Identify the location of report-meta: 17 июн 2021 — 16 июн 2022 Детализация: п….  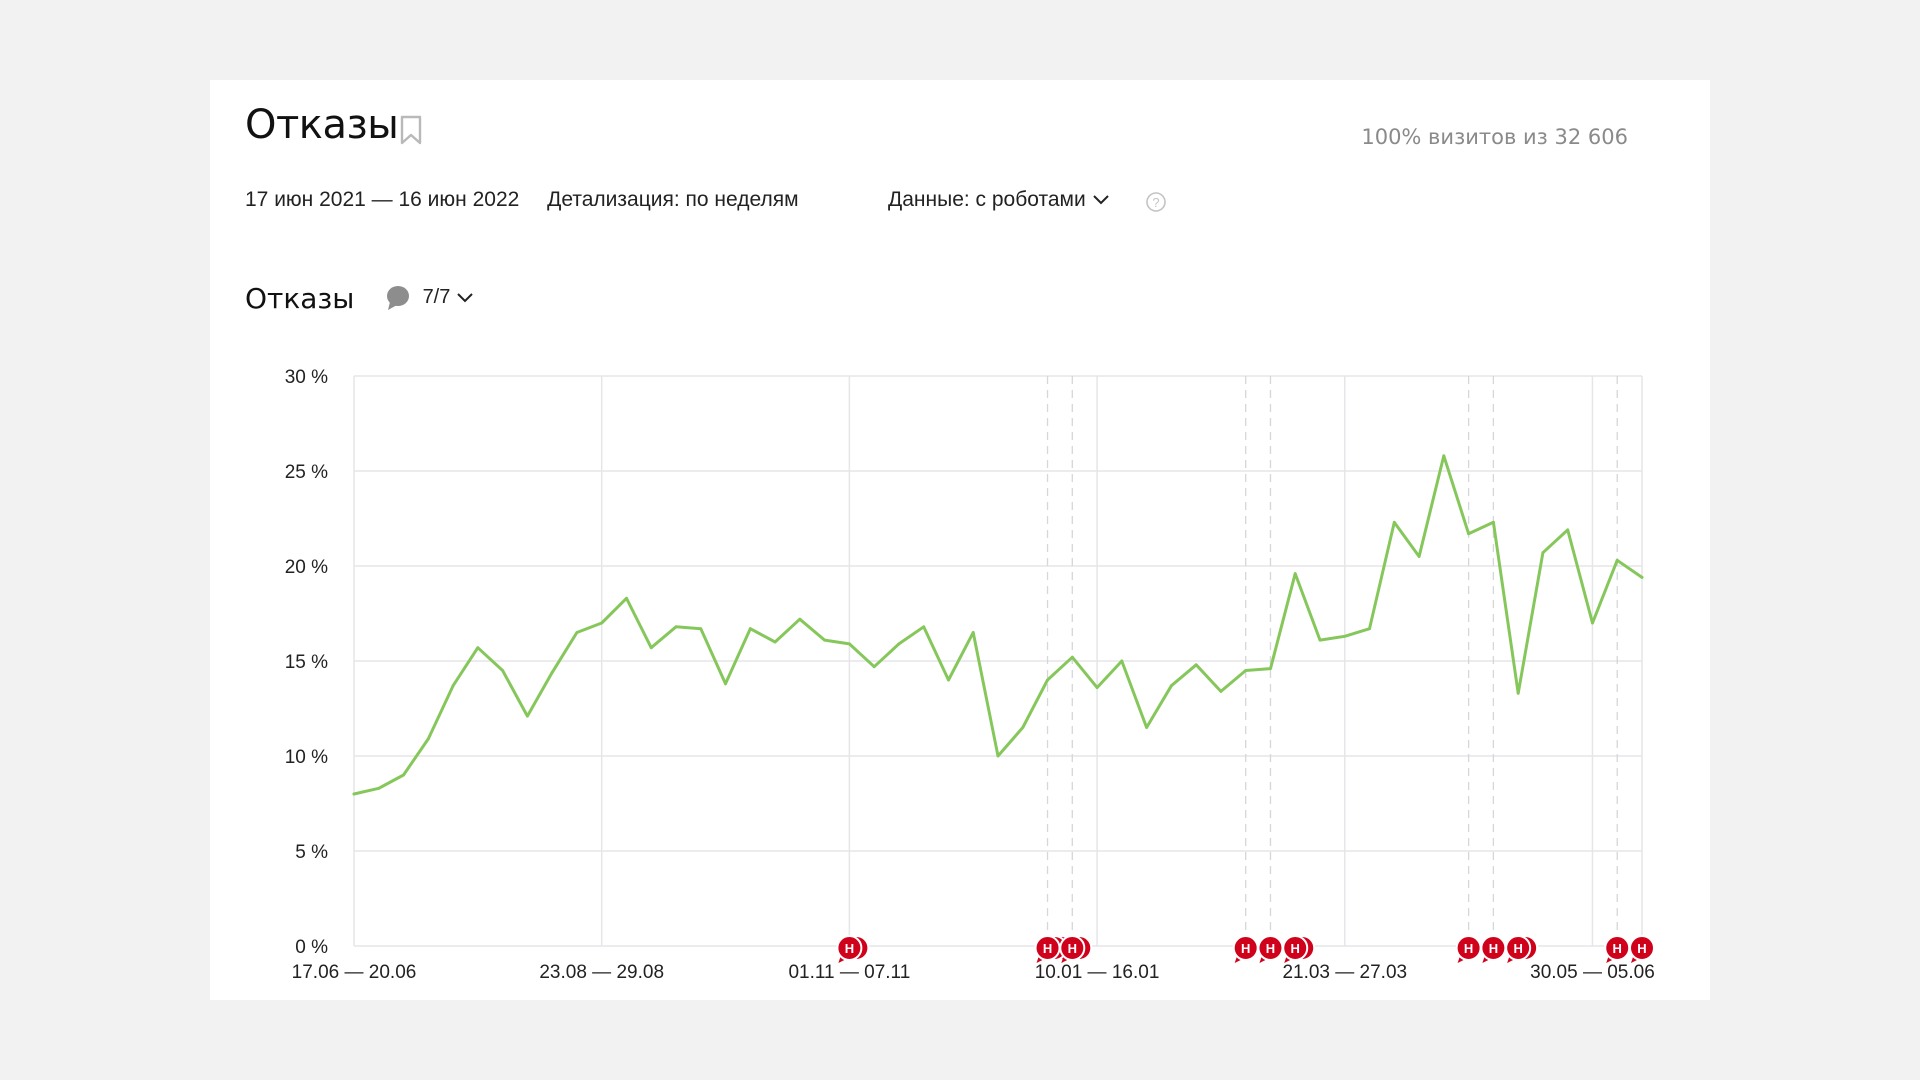
(522, 200).